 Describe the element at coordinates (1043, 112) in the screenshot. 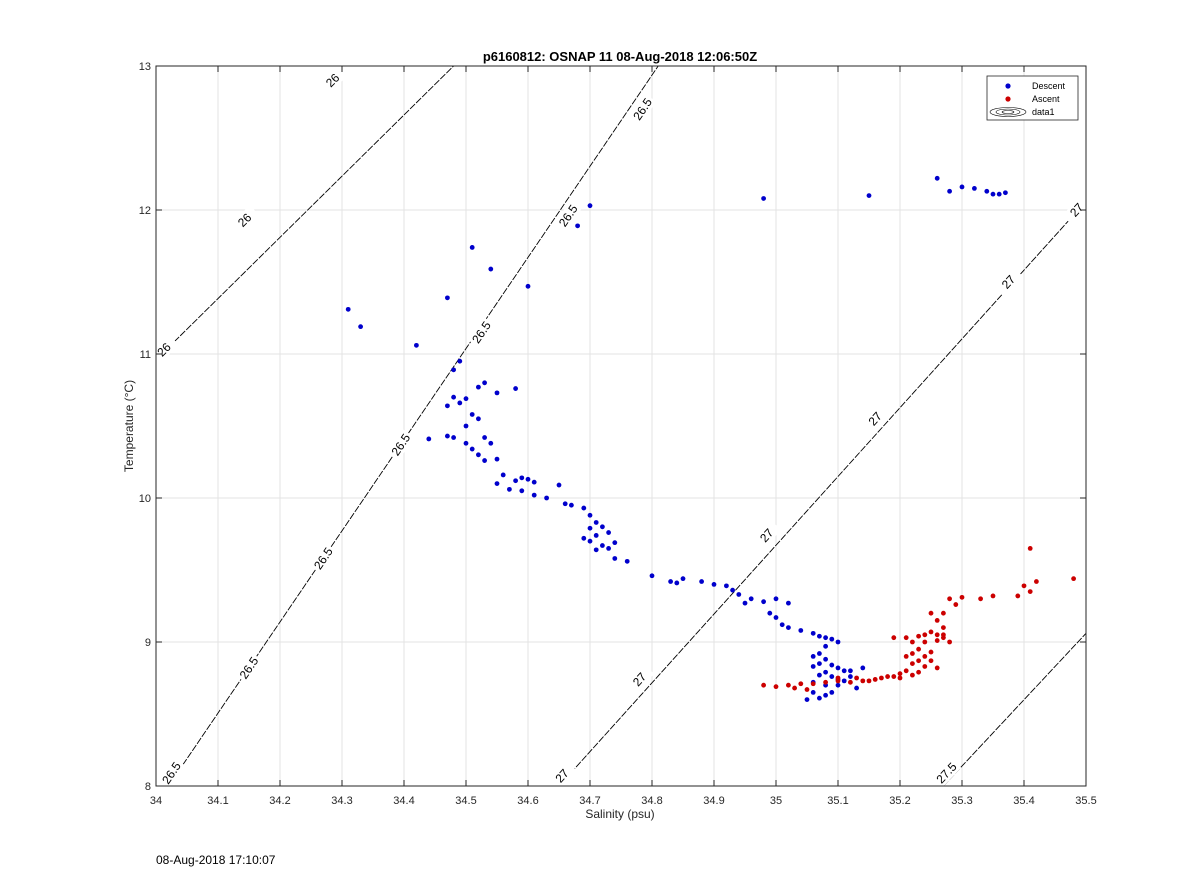

I see `legend-data1-label: data1` at that location.